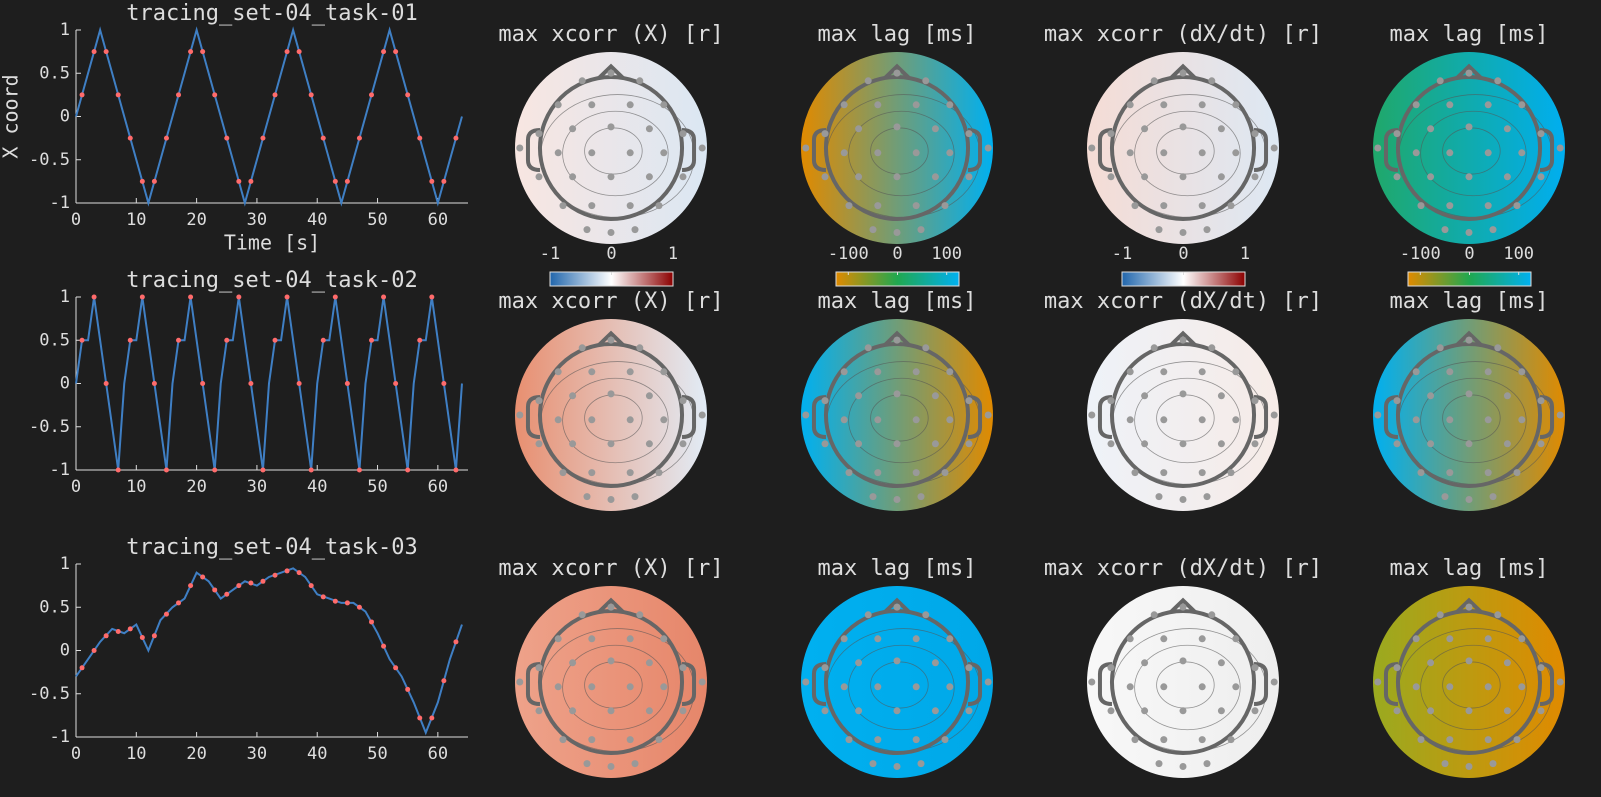 The image size is (1601, 797). Describe the element at coordinates (257, 487) in the screenshot. I see `x-tick-label: 30` at that location.